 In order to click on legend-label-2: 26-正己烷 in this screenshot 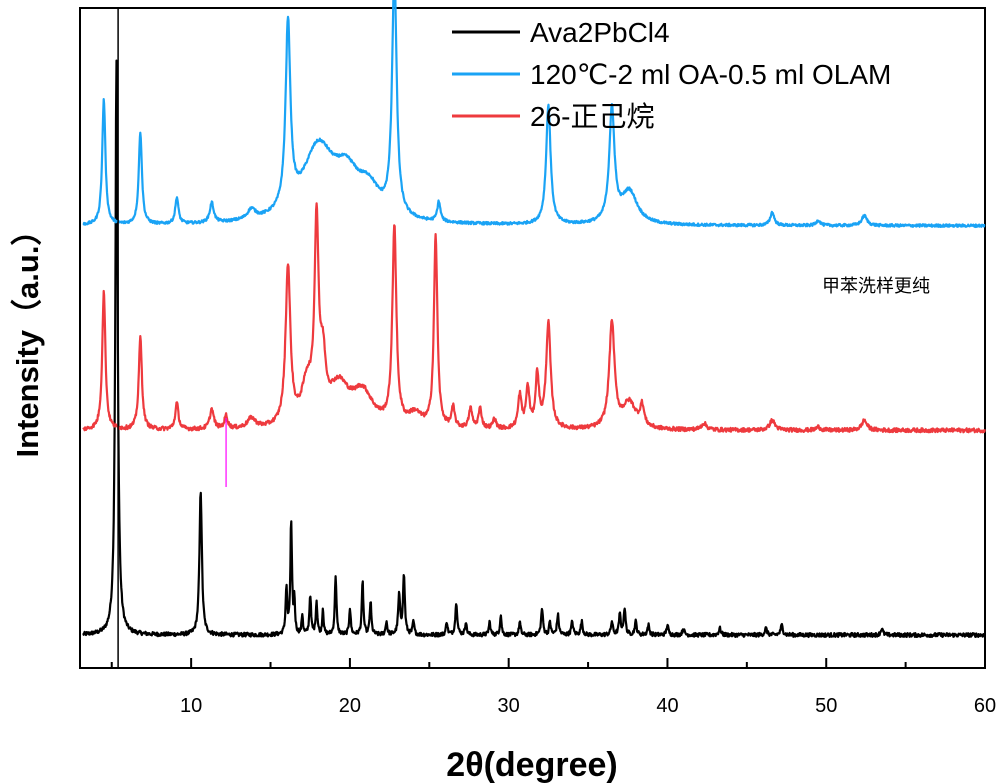, I will do `click(592, 116)`.